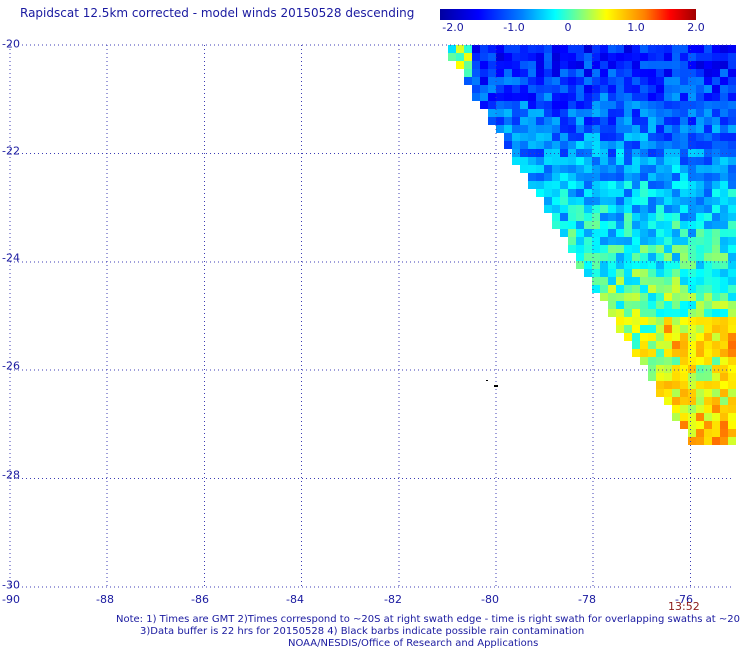 The height and width of the screenshot is (650, 740). What do you see at coordinates (514, 27) in the screenshot?
I see `colorbar-tick: -1.0` at bounding box center [514, 27].